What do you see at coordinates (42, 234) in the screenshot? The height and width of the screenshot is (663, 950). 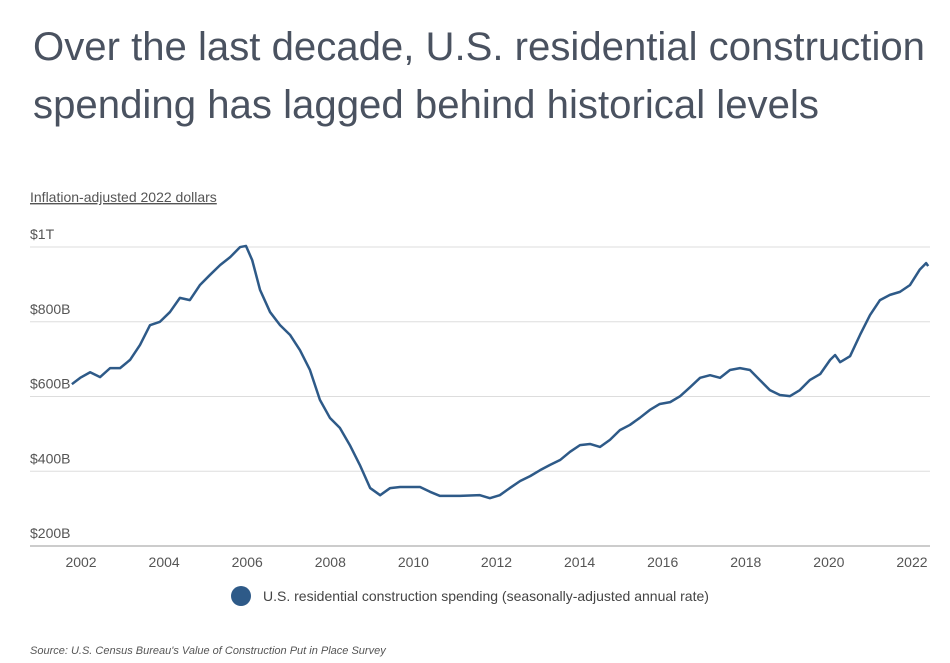 I see `y-tick-label: $1T` at bounding box center [42, 234].